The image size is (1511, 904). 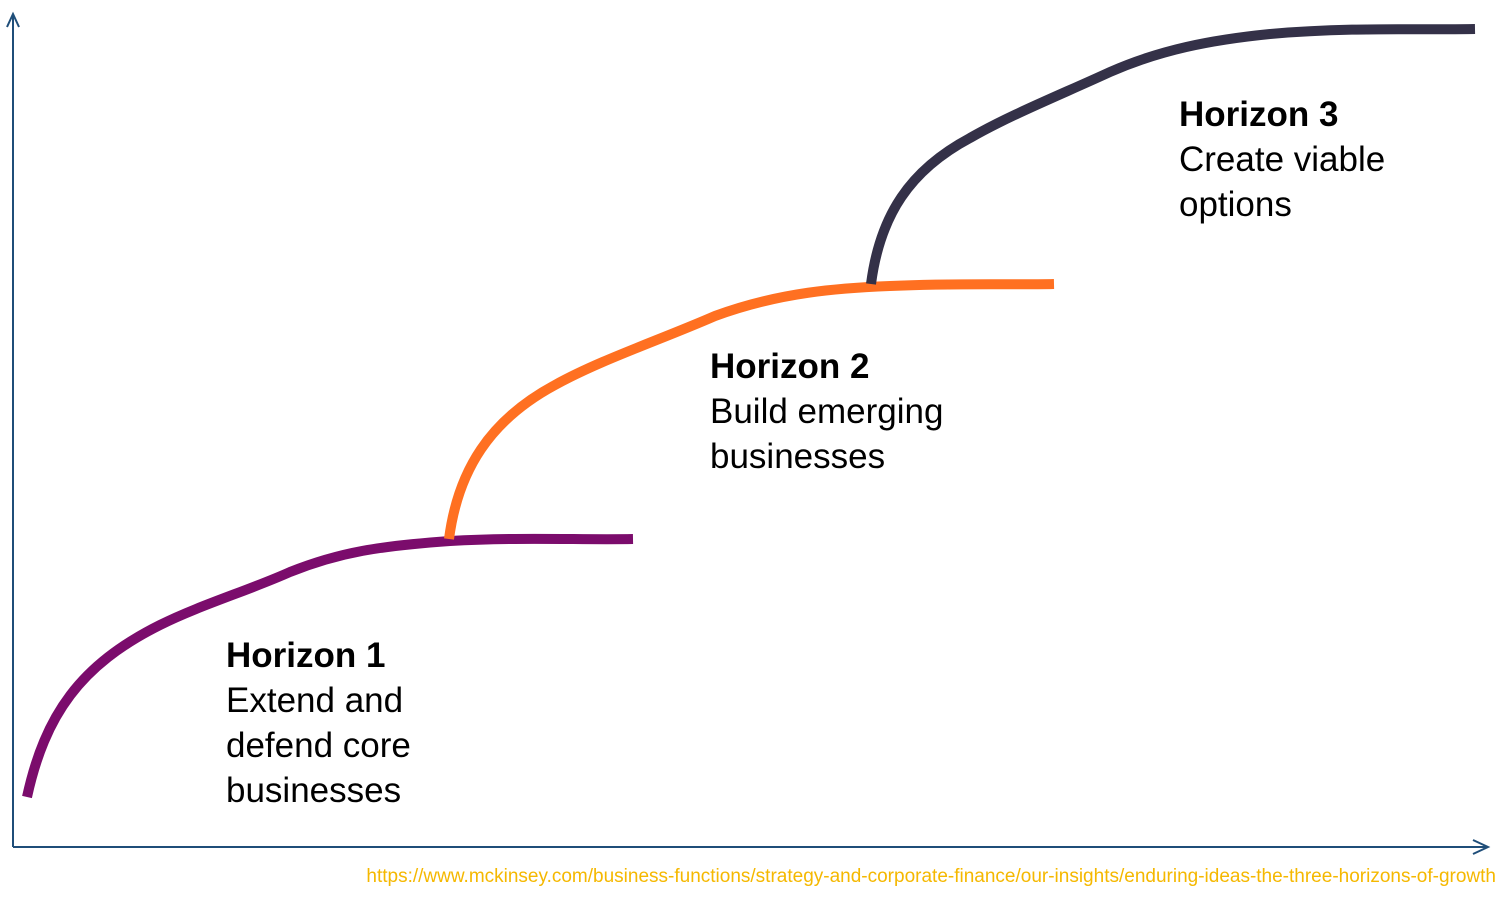 What do you see at coordinates (318, 745) in the screenshot?
I see `horizon-1-desc-line-2: defend core` at bounding box center [318, 745].